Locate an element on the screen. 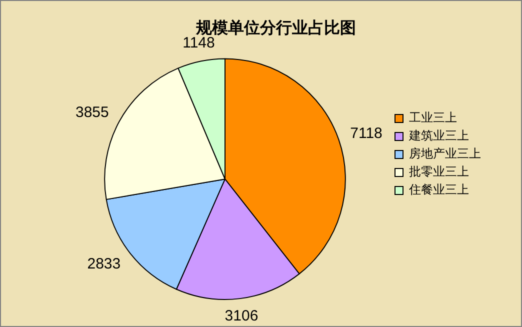 The height and width of the screenshot is (327, 522). legend-label: 工业三上 is located at coordinates (433, 117).